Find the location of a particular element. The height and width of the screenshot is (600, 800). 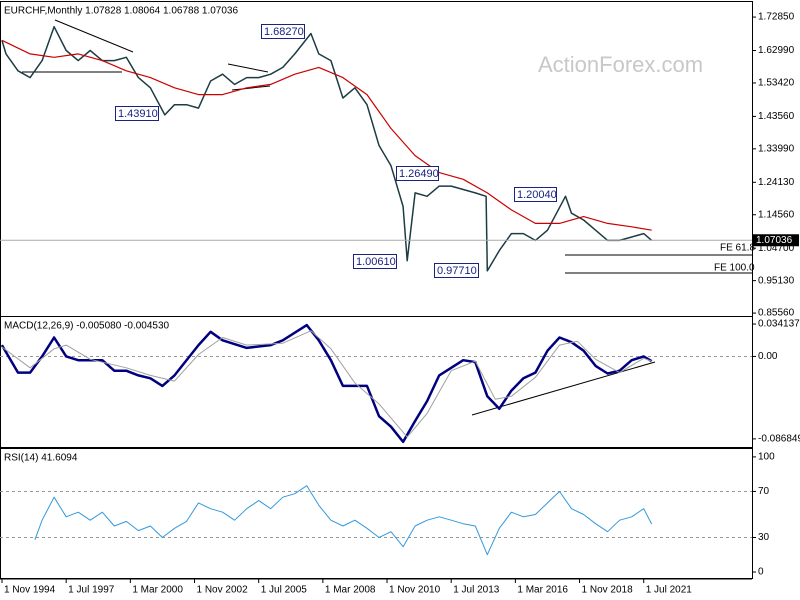

x-tick-label: 1 Nov 2010 is located at coordinates (415, 590).